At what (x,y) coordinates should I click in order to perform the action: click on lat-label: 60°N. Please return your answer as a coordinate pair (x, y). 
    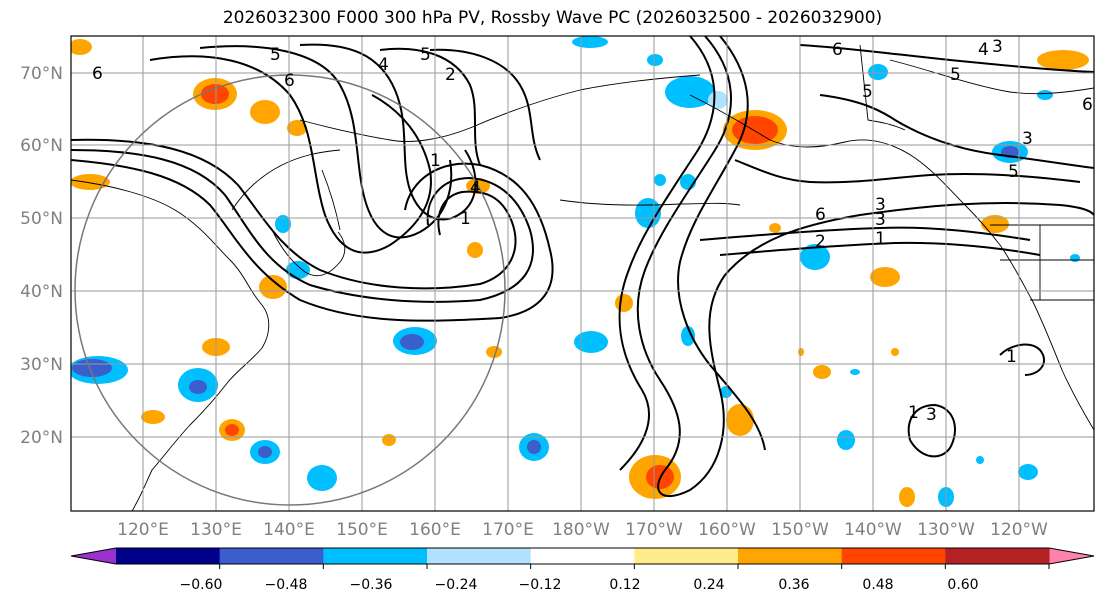
    Looking at the image, I should click on (41, 146).